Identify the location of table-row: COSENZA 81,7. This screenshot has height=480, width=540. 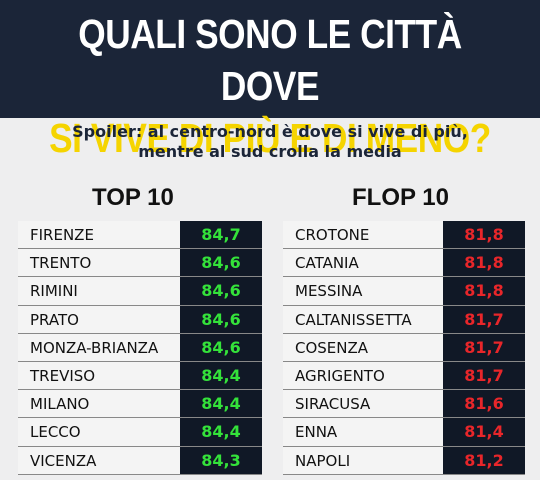
(404, 347).